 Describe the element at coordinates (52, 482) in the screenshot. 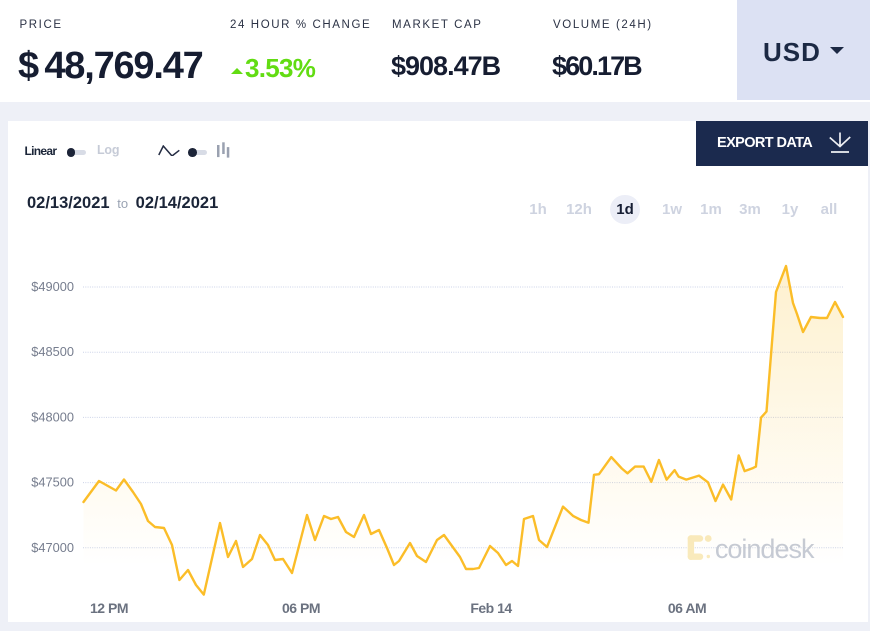

I see `svg-text: $47500` at that location.